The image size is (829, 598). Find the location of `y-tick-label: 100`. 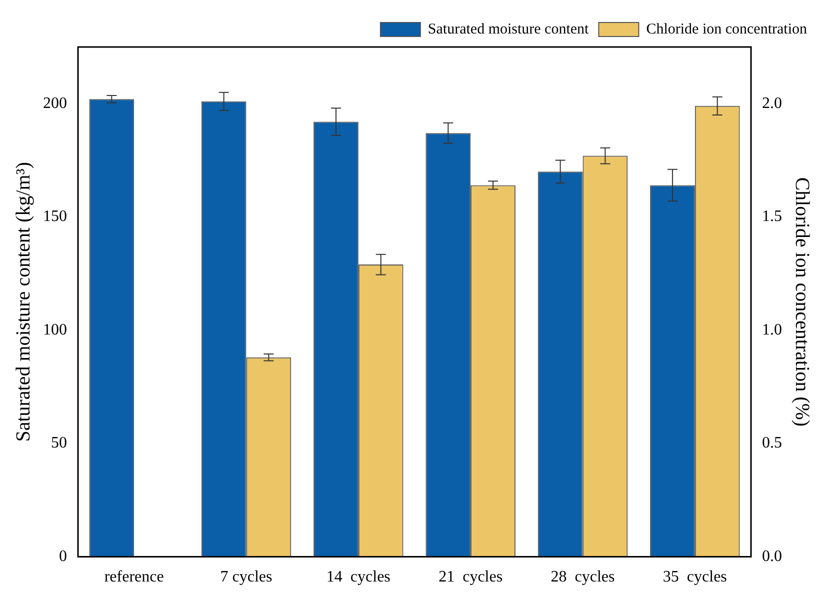

y-tick-label: 100 is located at coordinates (55, 329).